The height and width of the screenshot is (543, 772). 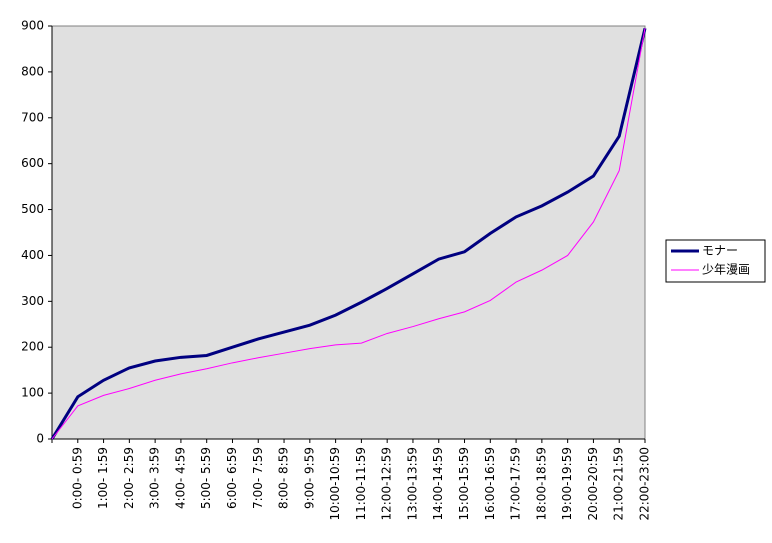 I want to click on x-tick-label: 2:00- 2:59, so click(x=129, y=478).